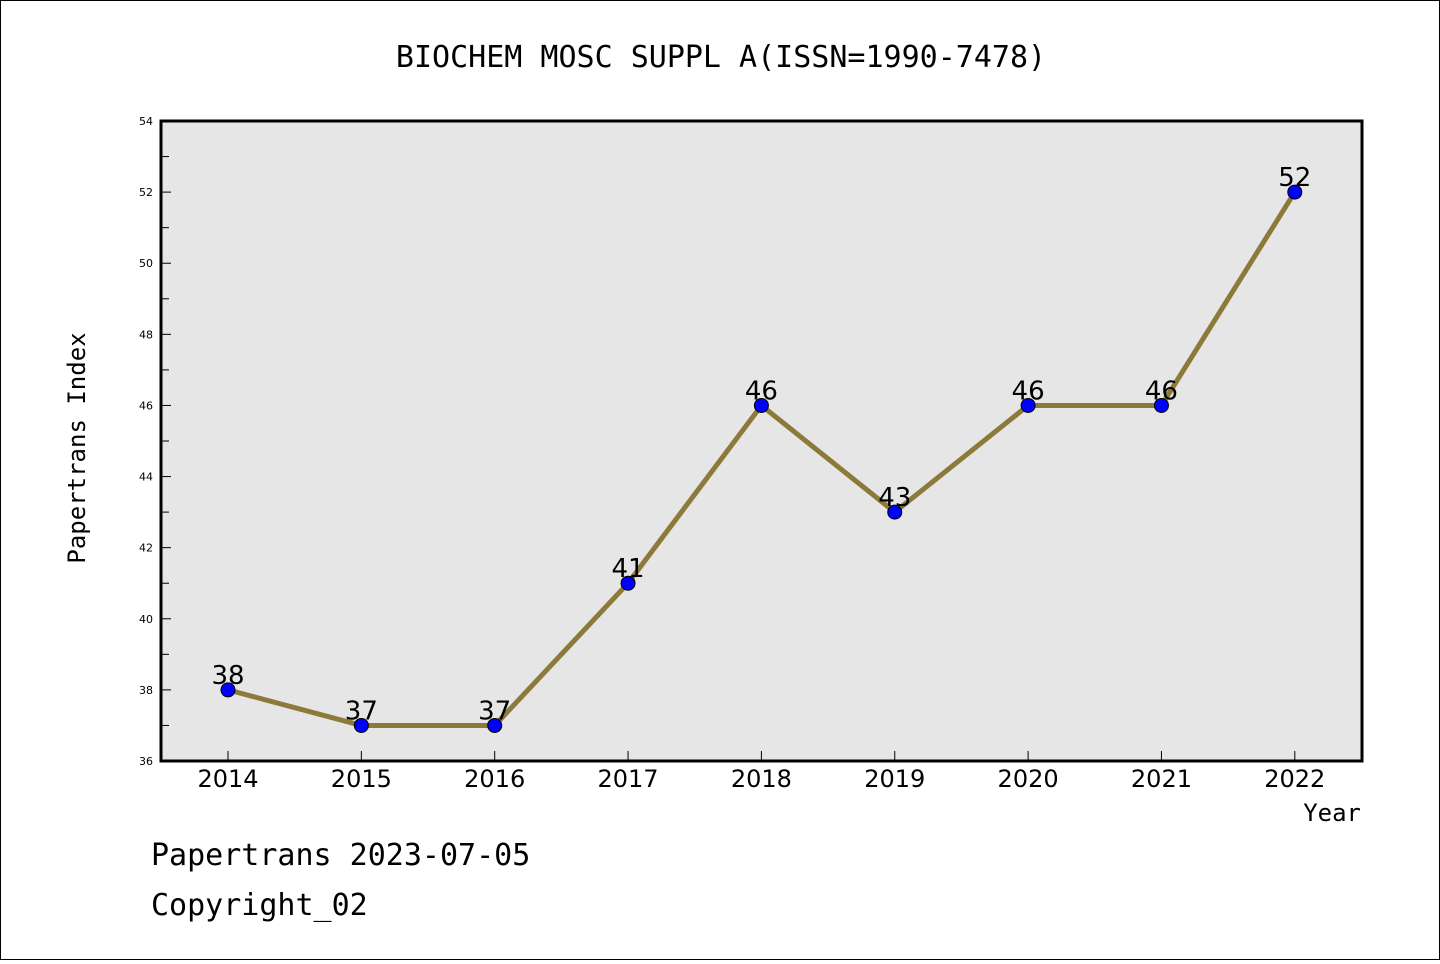 The width and height of the screenshot is (1440, 964). What do you see at coordinates (146, 690) in the screenshot?
I see `y-tick-label: 38` at bounding box center [146, 690].